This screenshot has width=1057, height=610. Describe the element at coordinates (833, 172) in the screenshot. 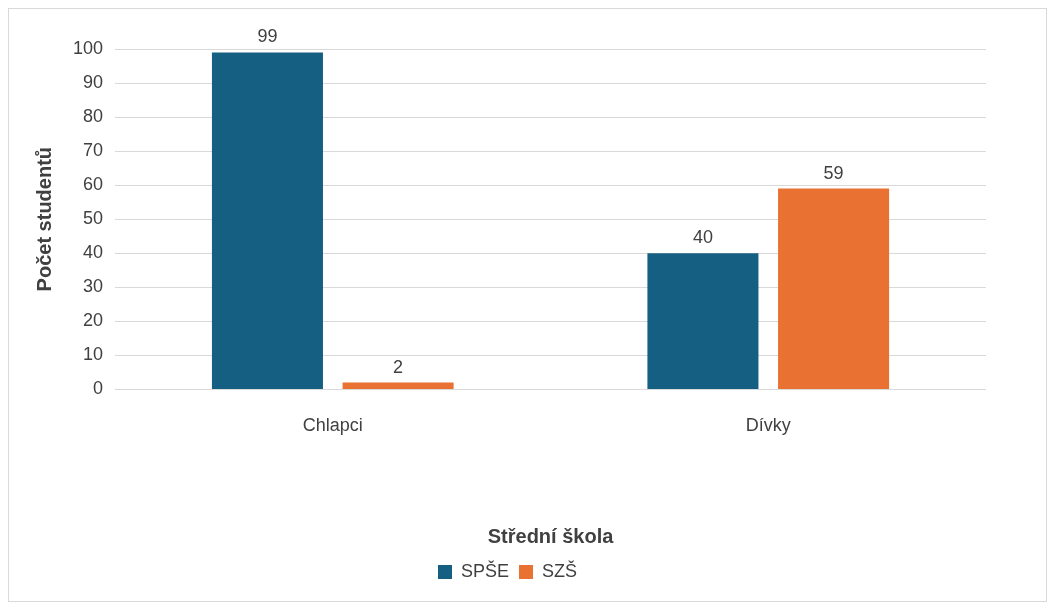

I see `data-label: 59` at that location.